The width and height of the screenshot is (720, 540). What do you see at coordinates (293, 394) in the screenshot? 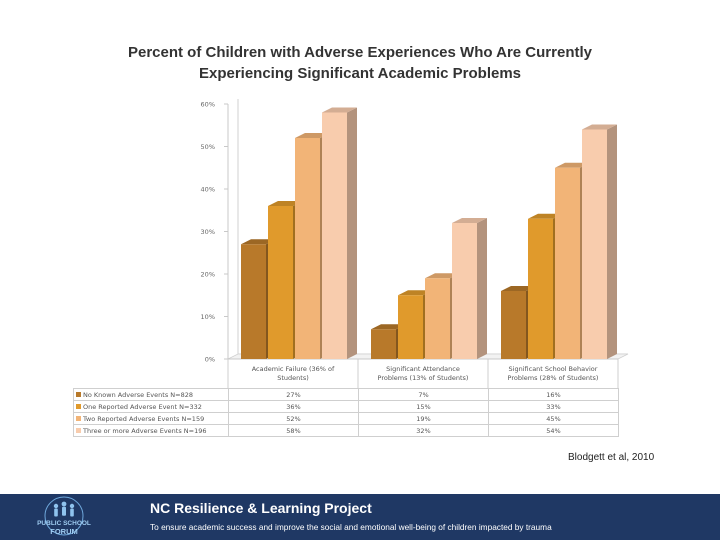
I see `table-cell: 27%` at bounding box center [293, 394].